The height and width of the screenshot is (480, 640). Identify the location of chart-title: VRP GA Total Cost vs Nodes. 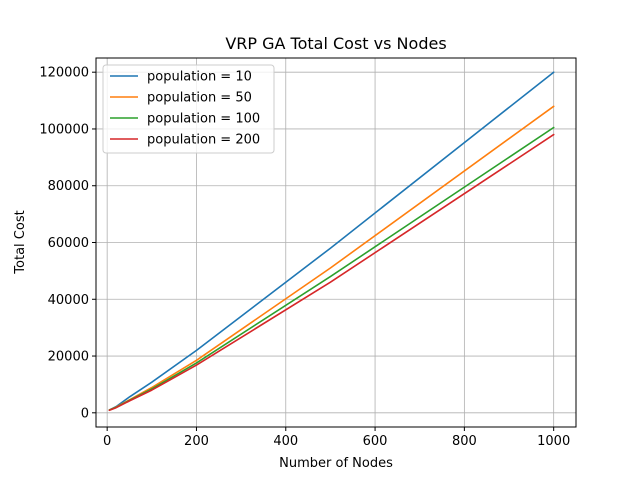
(335, 43).